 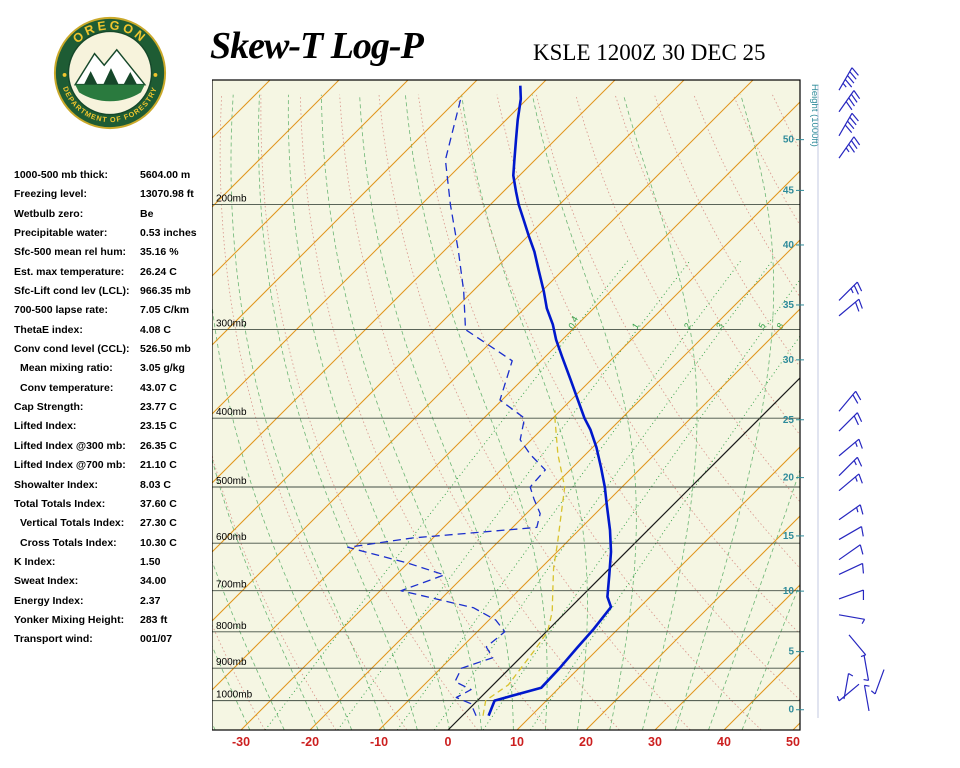 What do you see at coordinates (53, 639) in the screenshot?
I see `index-label: Transport wind:` at bounding box center [53, 639].